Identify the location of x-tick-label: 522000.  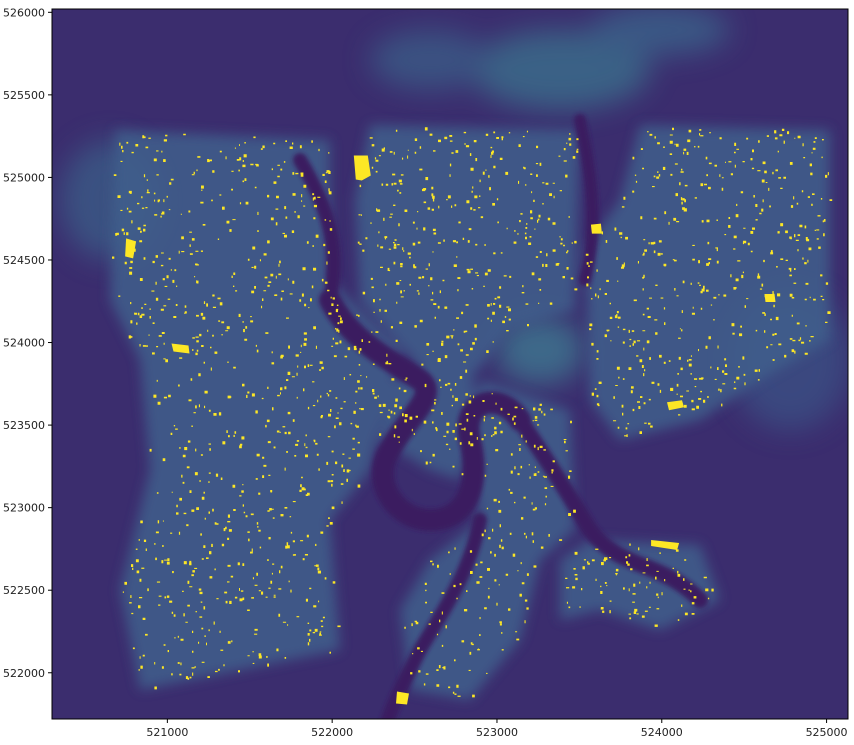
(332, 732).